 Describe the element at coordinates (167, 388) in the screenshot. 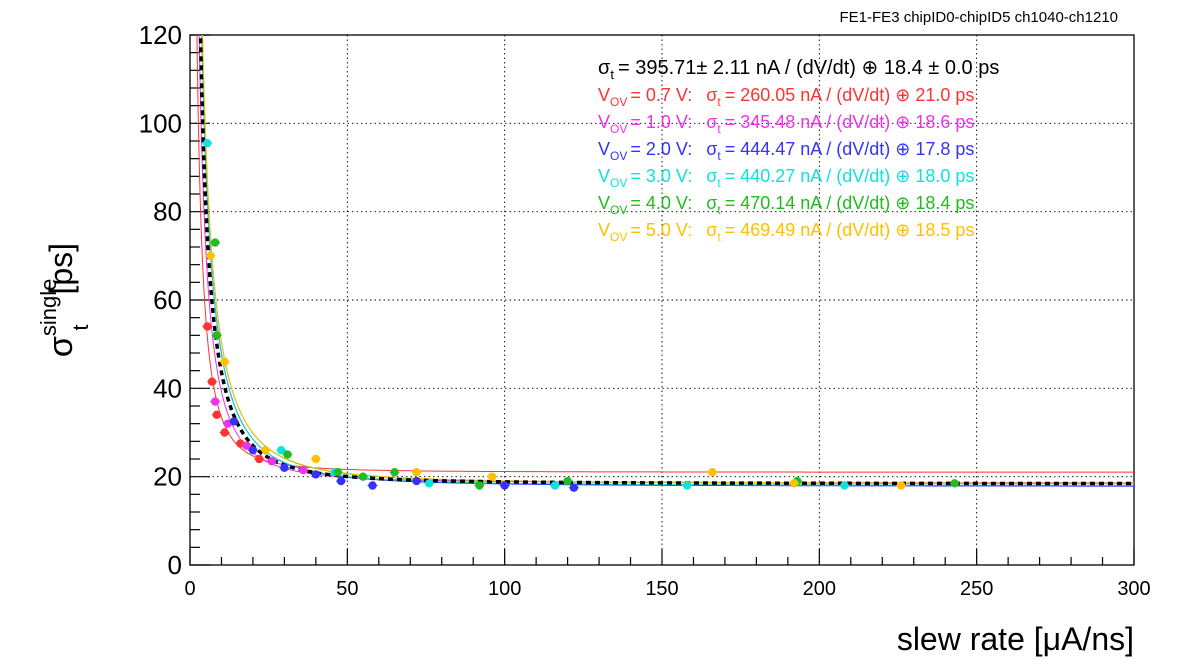

I see `y-tick-label: 40` at that location.